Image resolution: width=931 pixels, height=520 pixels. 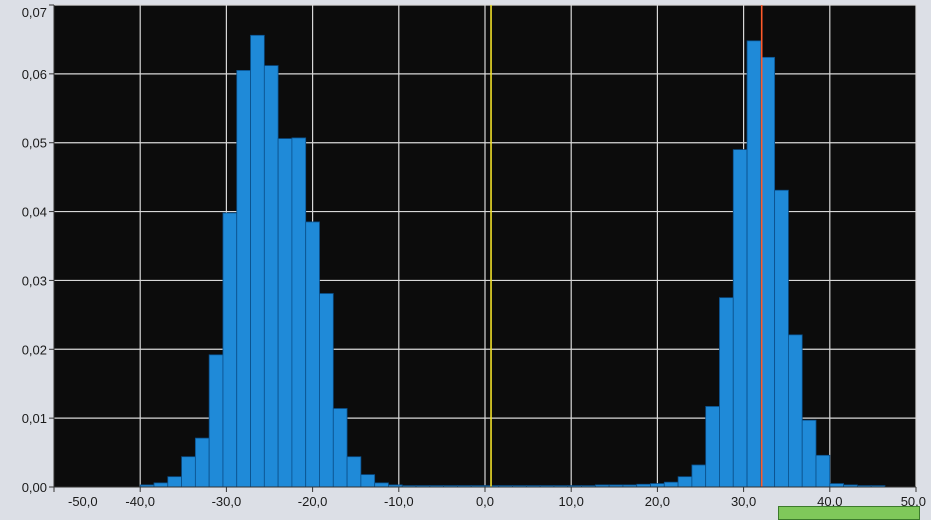 What do you see at coordinates (227, 501) in the screenshot?
I see `x-tick-label: -30,0` at bounding box center [227, 501].